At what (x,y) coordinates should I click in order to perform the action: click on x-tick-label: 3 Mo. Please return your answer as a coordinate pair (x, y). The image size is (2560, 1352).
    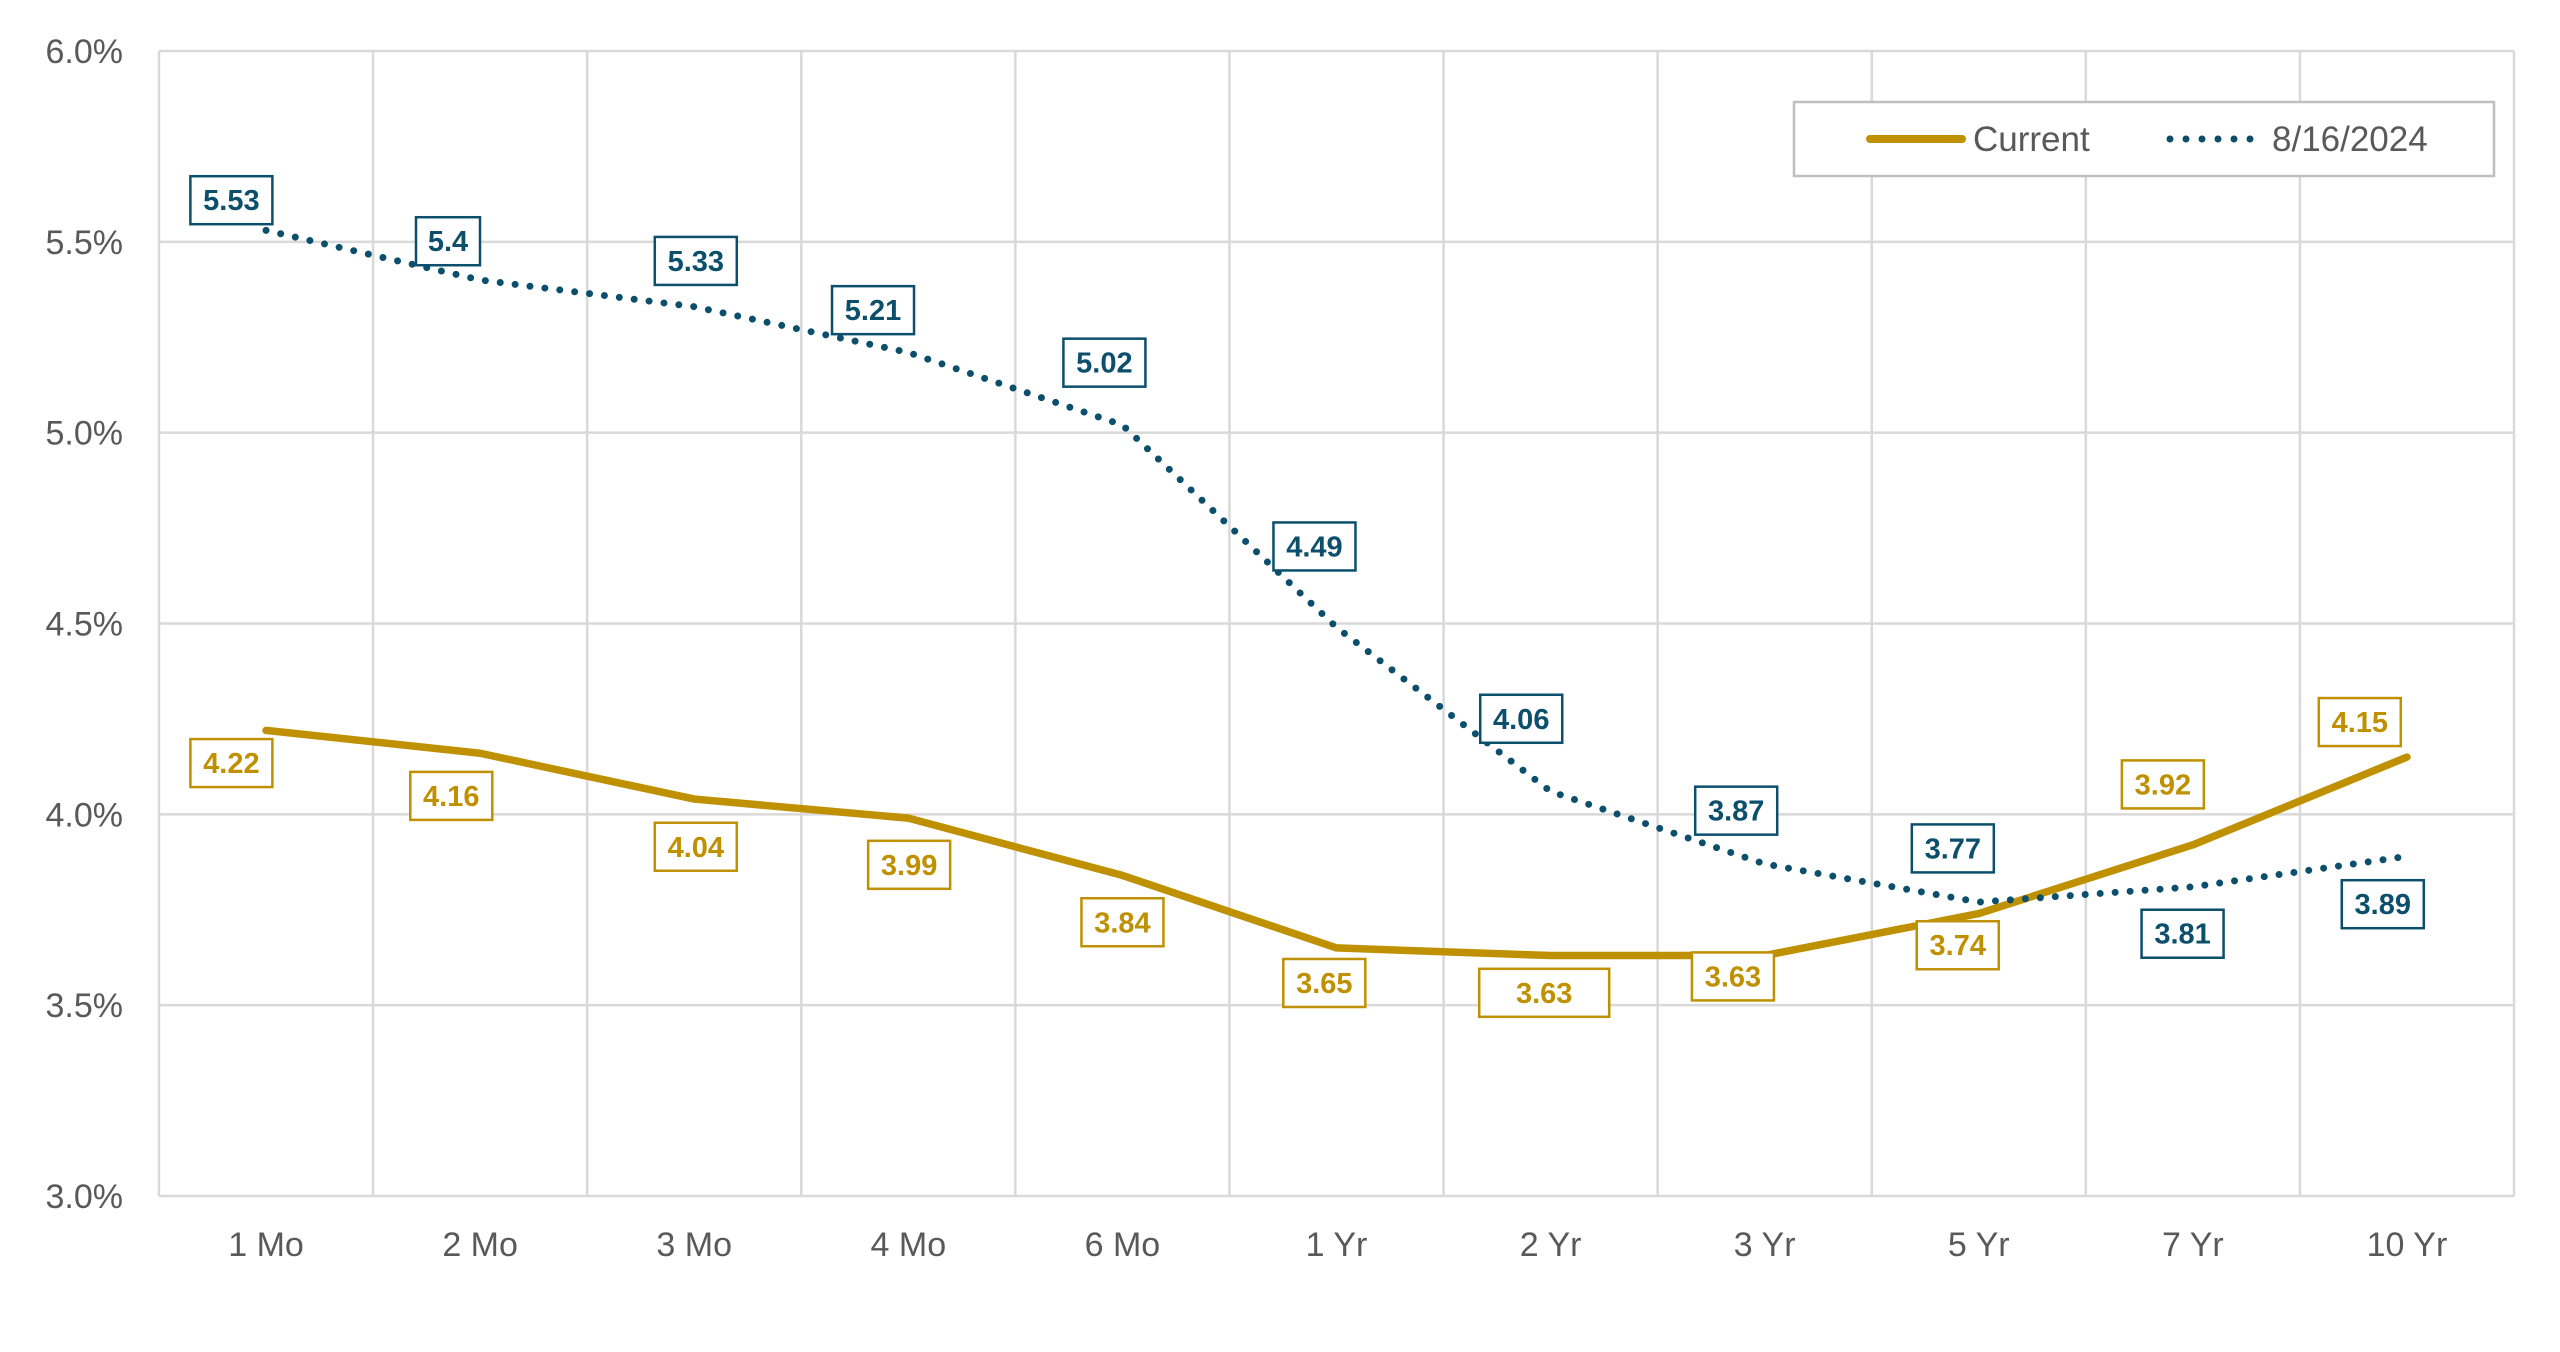
    Looking at the image, I should click on (694, 1245).